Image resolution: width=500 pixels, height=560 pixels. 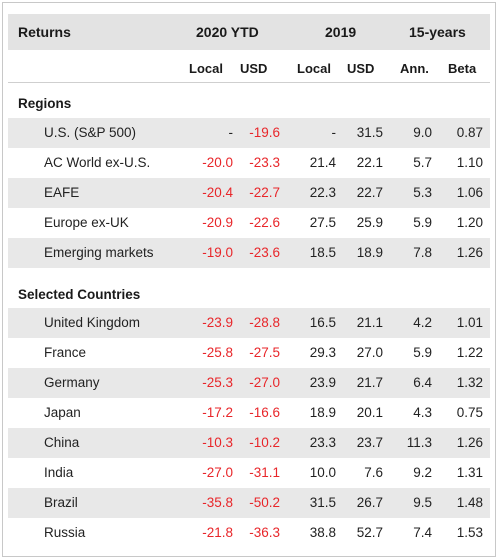 What do you see at coordinates (322, 252) in the screenshot?
I see `cell-y2019-local: 18.5` at bounding box center [322, 252].